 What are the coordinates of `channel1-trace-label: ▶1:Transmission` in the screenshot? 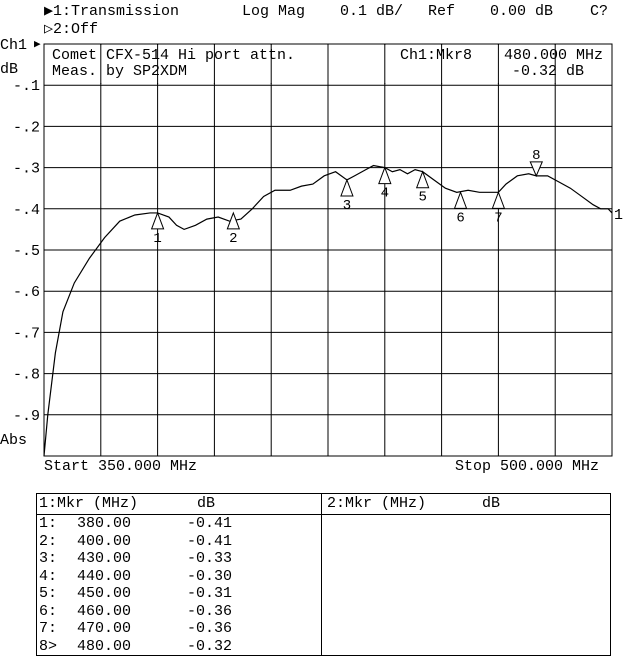 It's located at (112, 11).